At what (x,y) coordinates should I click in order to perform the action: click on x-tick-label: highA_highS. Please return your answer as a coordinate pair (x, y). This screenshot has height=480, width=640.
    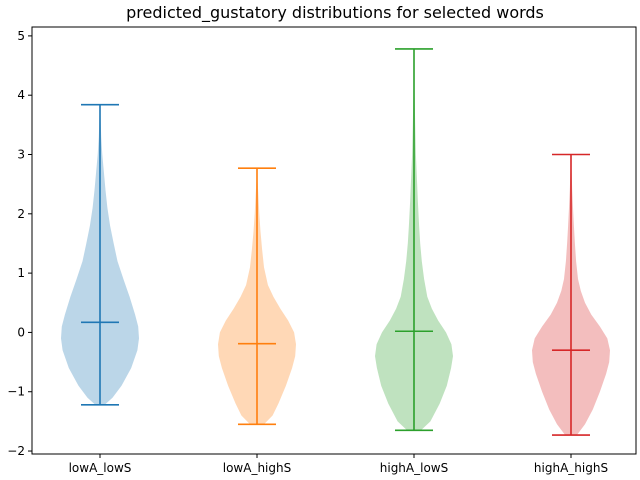
    Looking at the image, I should click on (571, 468).